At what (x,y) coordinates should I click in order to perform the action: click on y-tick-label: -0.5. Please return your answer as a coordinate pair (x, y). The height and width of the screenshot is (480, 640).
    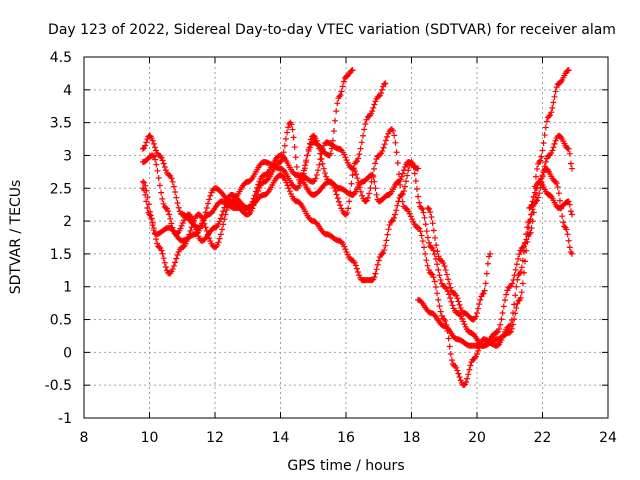
    Looking at the image, I should click on (58, 386).